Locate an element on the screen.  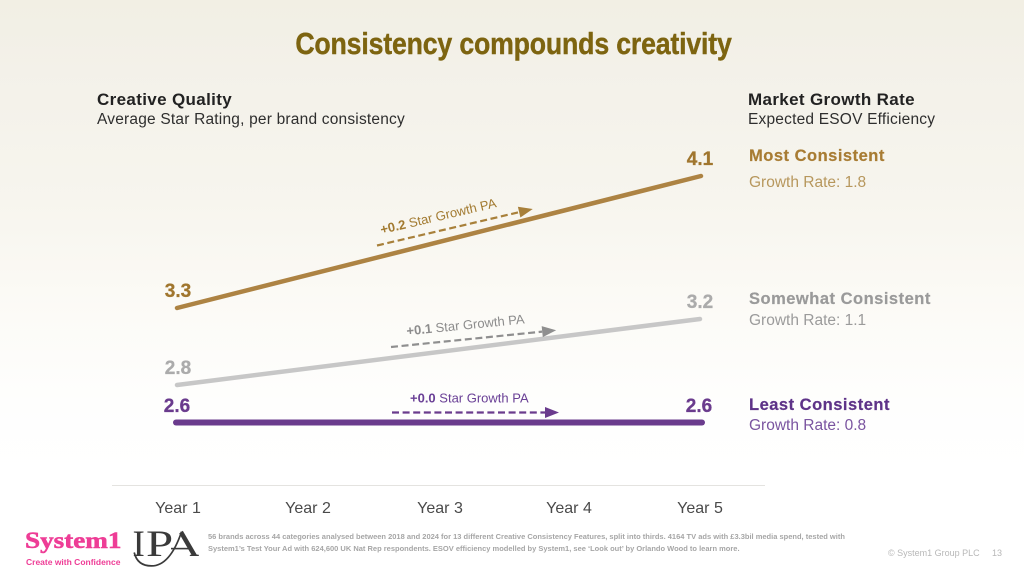
svg-text: P is located at coordinates (159, 545).